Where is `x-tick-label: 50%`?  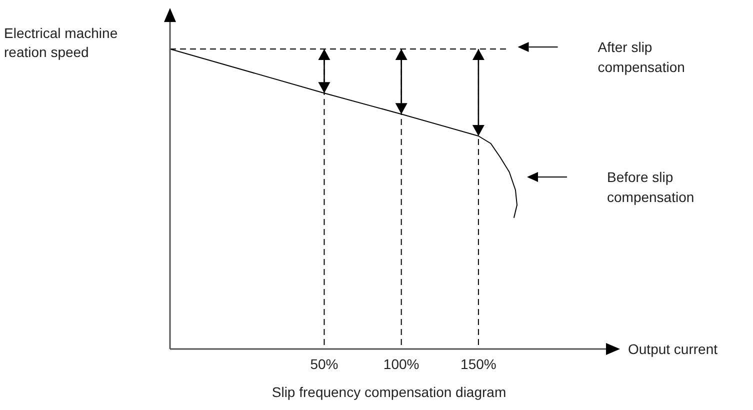 x-tick-label: 50% is located at coordinates (324, 364).